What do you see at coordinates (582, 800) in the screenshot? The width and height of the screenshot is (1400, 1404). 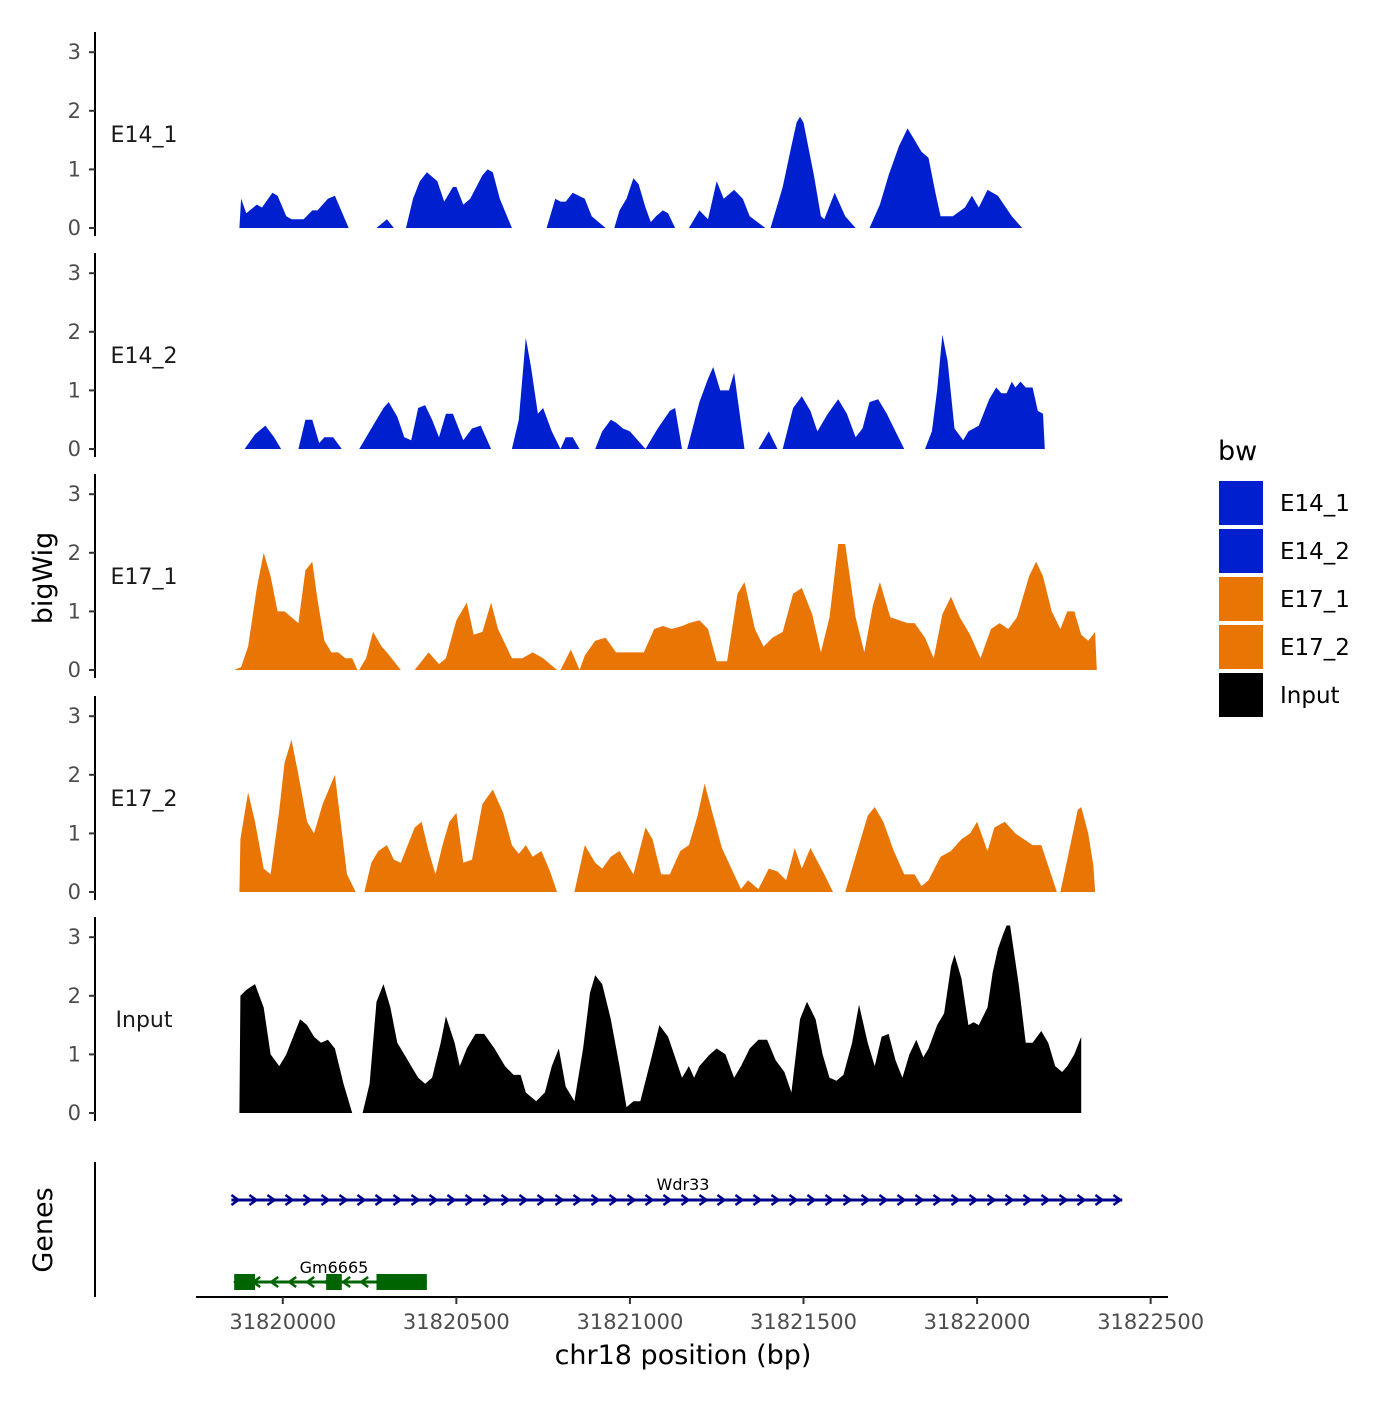 I see `panel-e17-2: 0 1 2 3 E17_2` at bounding box center [582, 800].